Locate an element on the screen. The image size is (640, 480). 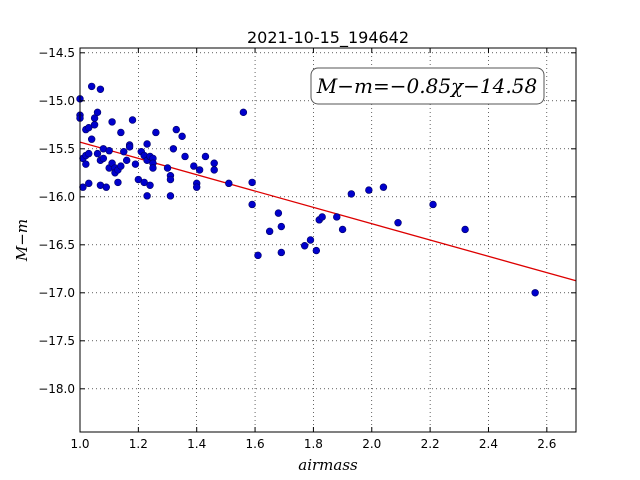
x-tick-label: 1.6 is located at coordinates (255, 444).